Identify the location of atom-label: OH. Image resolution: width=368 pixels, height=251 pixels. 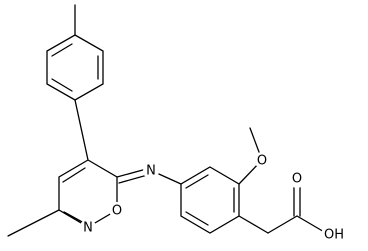
(334, 235).